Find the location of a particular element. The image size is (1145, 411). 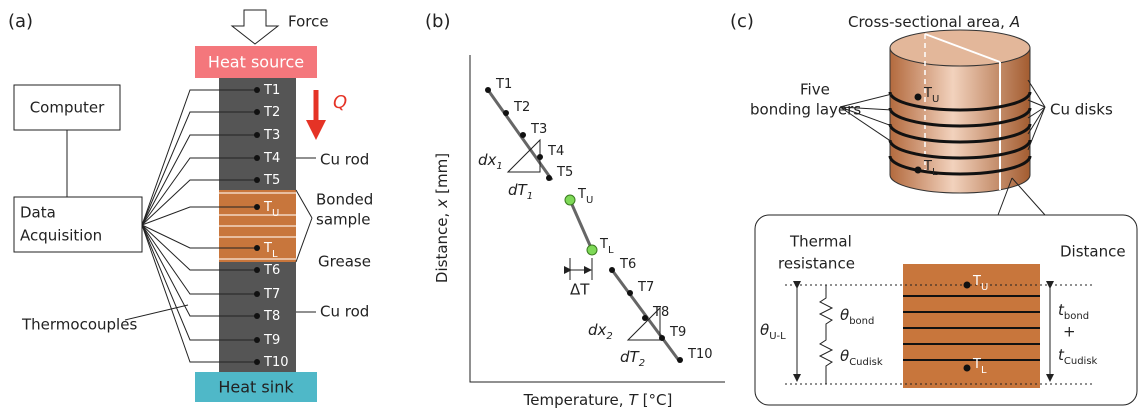

theta-ul: θU-L is located at coordinates (773, 331).